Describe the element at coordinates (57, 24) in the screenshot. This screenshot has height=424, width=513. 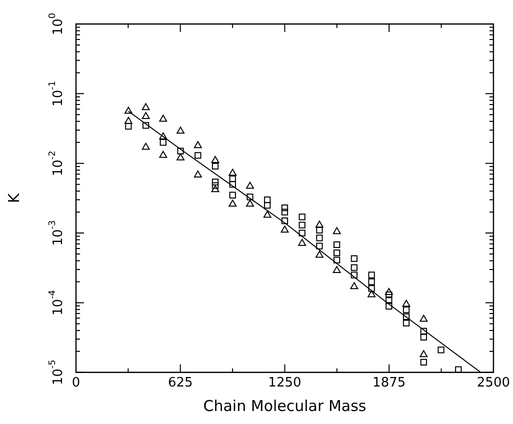
I see `y-tick-label: 100` at that location.